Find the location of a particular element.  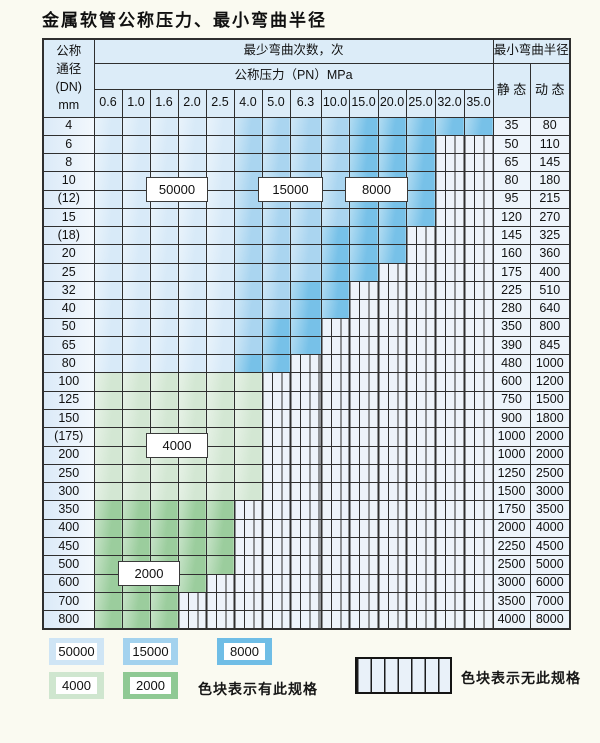

dynamic-radius-cell: 1800 is located at coordinates (550, 418).